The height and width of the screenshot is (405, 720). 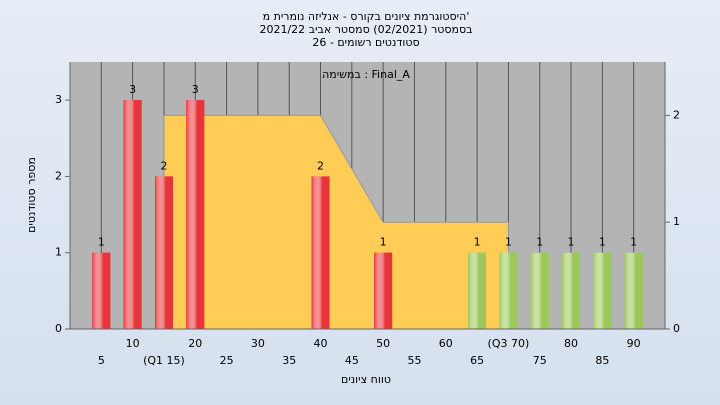 I want to click on x-tick-label: 75, so click(x=540, y=360).